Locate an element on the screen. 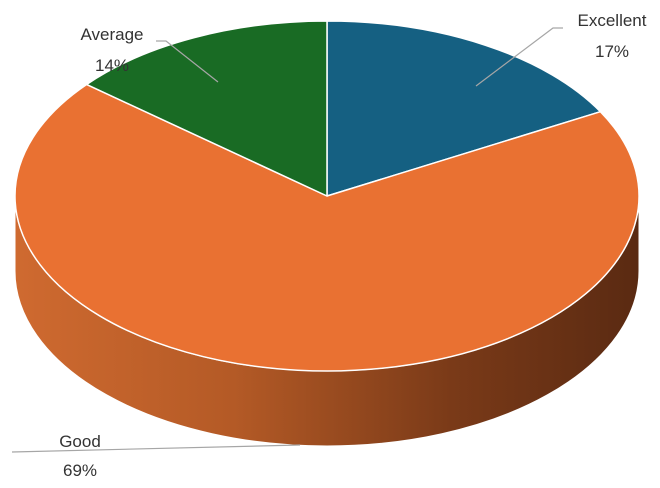 Image resolution: width=660 pixels, height=488 pixels. slice-label-average-value: 14% is located at coordinates (112, 65).